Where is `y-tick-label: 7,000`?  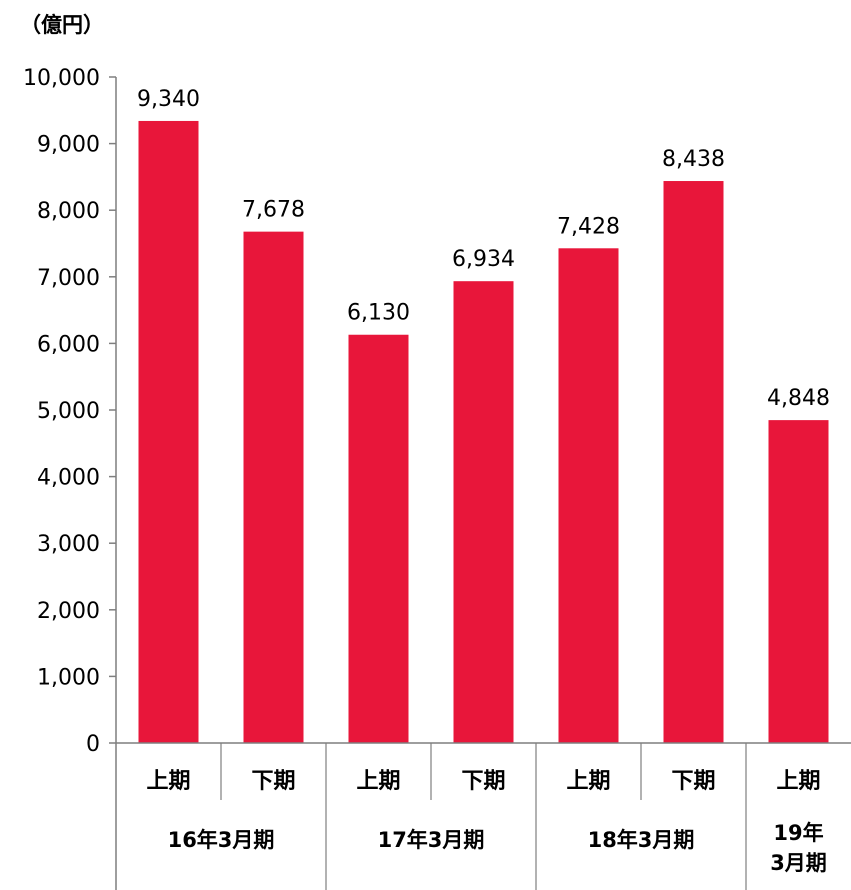 y-tick-label: 7,000 is located at coordinates (68, 278).